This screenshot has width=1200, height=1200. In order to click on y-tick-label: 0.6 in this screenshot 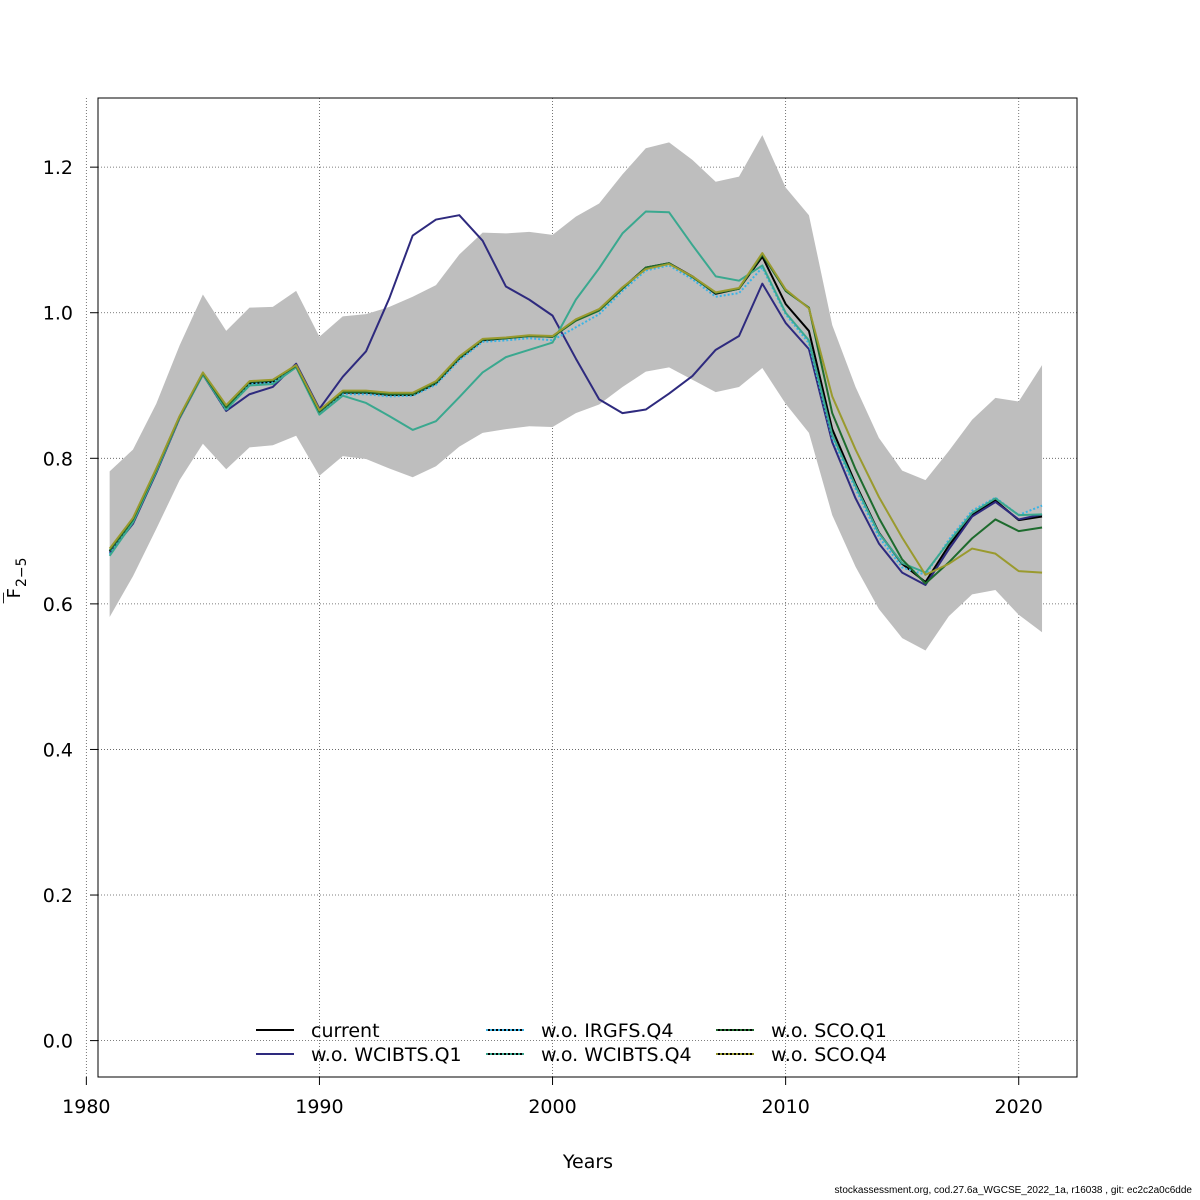, I will do `click(58, 605)`.